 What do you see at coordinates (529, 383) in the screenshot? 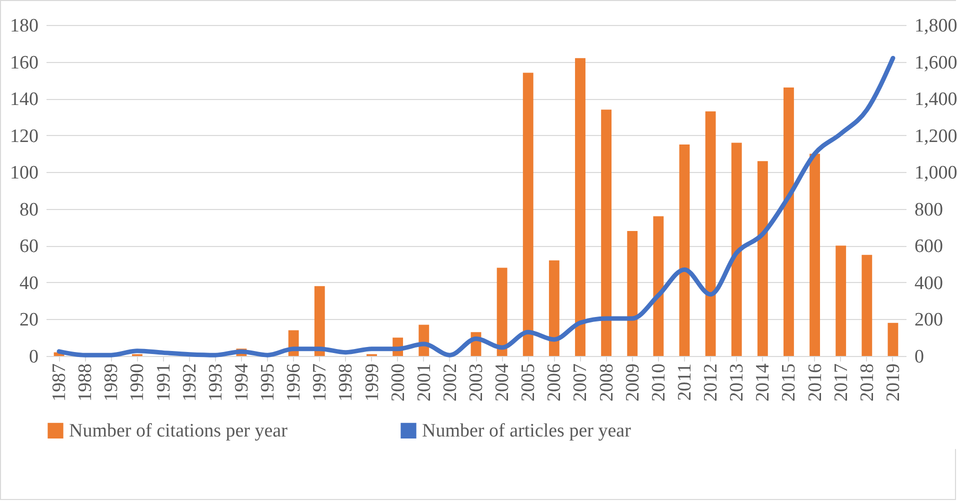
I see `x-tick-label: 2005` at bounding box center [529, 383].